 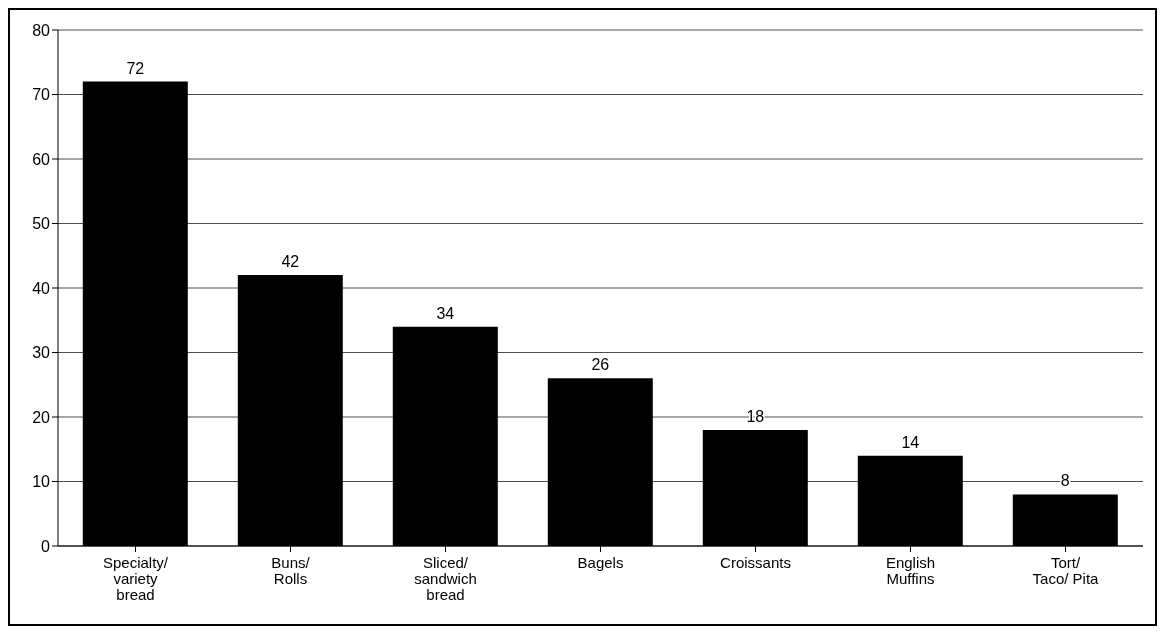 I want to click on data-label: 34, so click(x=445, y=313).